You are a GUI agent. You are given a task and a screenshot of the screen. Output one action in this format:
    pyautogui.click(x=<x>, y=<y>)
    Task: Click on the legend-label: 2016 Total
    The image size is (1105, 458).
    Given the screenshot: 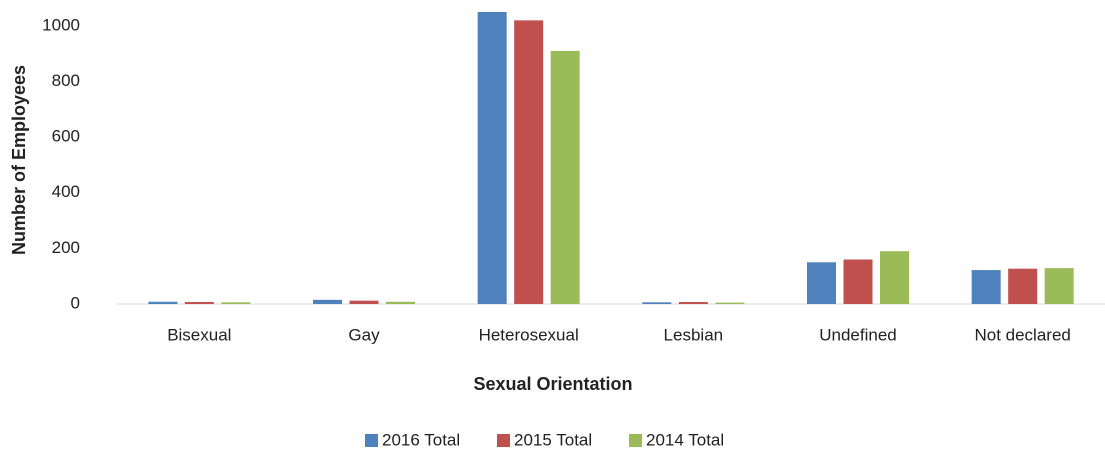 What is the action you would take?
    pyautogui.click(x=421, y=439)
    